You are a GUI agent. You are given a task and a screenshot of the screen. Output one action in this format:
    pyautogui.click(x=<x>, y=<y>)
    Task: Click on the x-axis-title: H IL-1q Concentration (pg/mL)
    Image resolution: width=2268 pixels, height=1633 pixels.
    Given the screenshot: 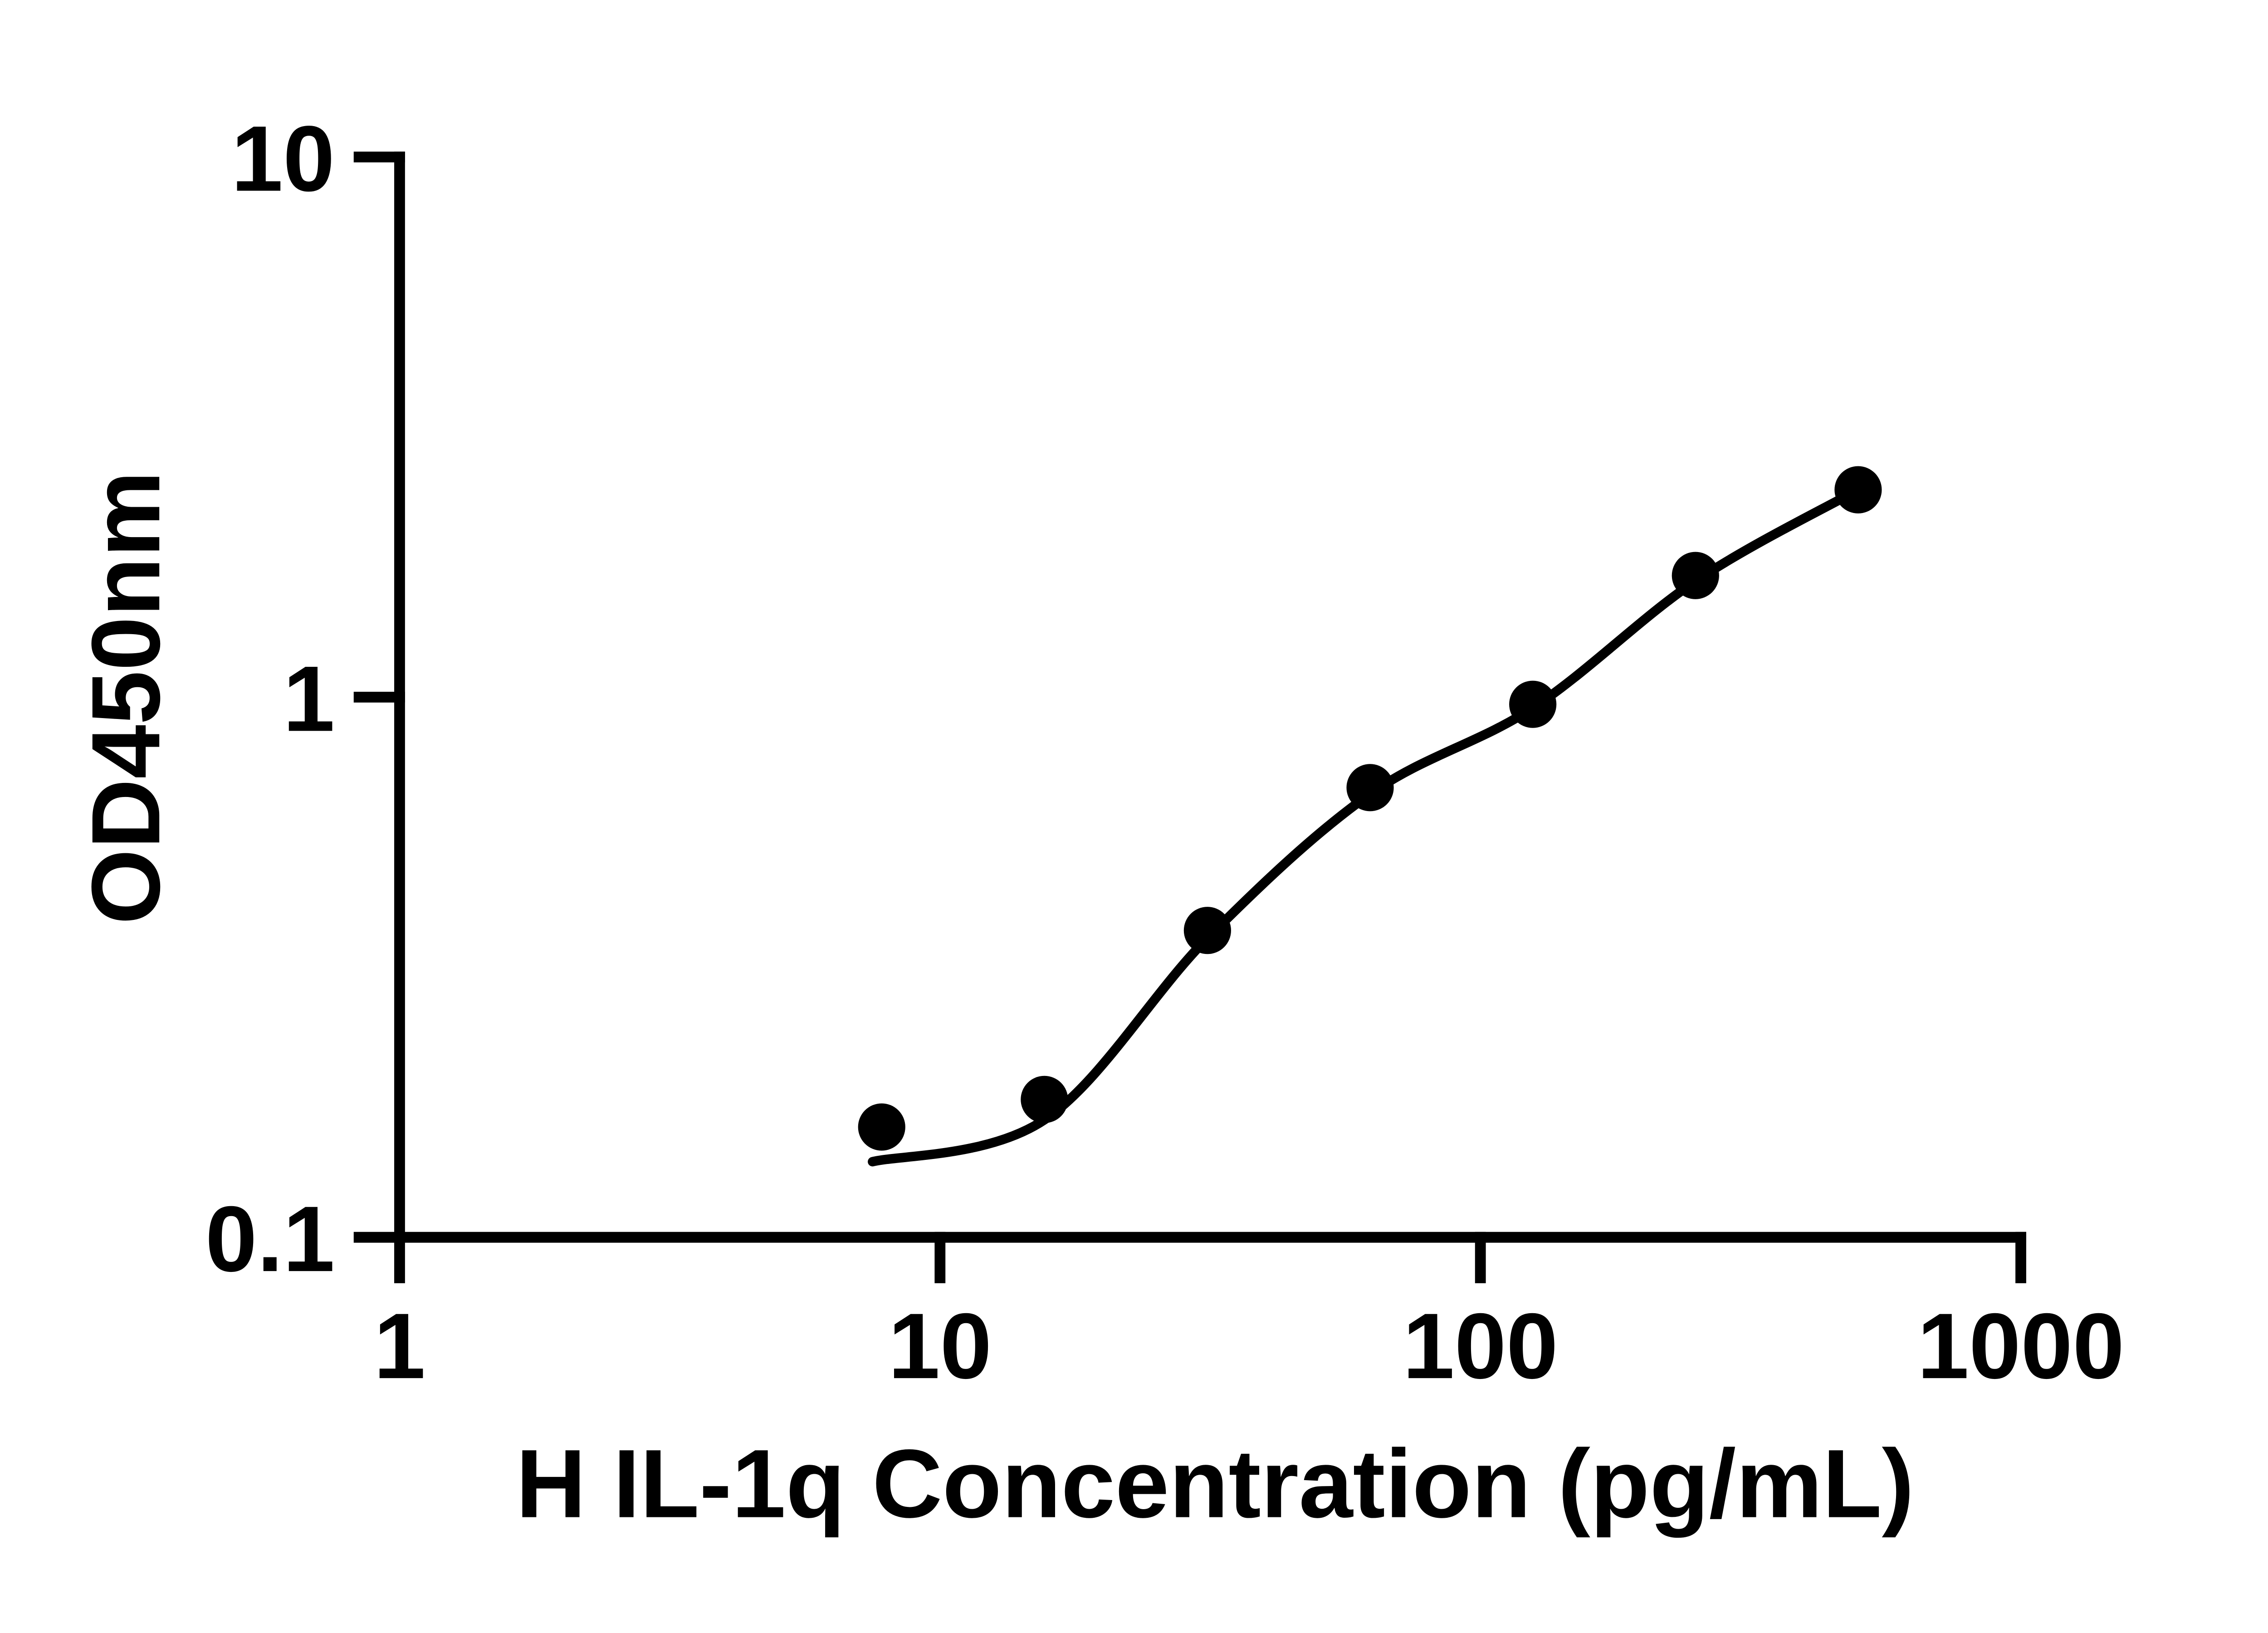 What is the action you would take?
    pyautogui.click(x=1215, y=1484)
    